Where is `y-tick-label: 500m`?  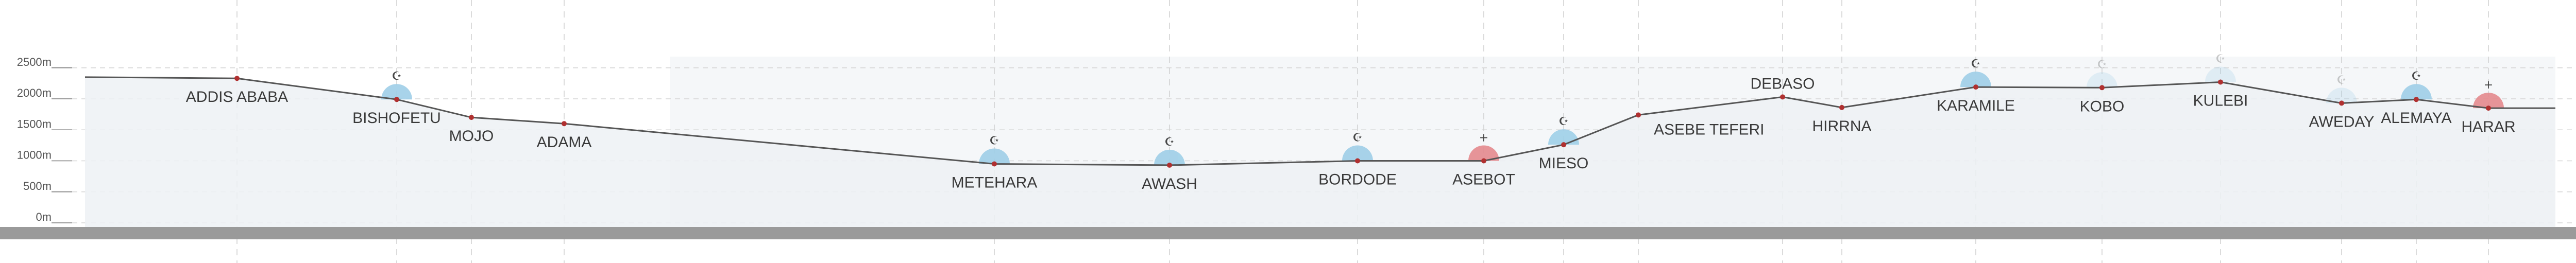 y-tick-label: 500m is located at coordinates (37, 186).